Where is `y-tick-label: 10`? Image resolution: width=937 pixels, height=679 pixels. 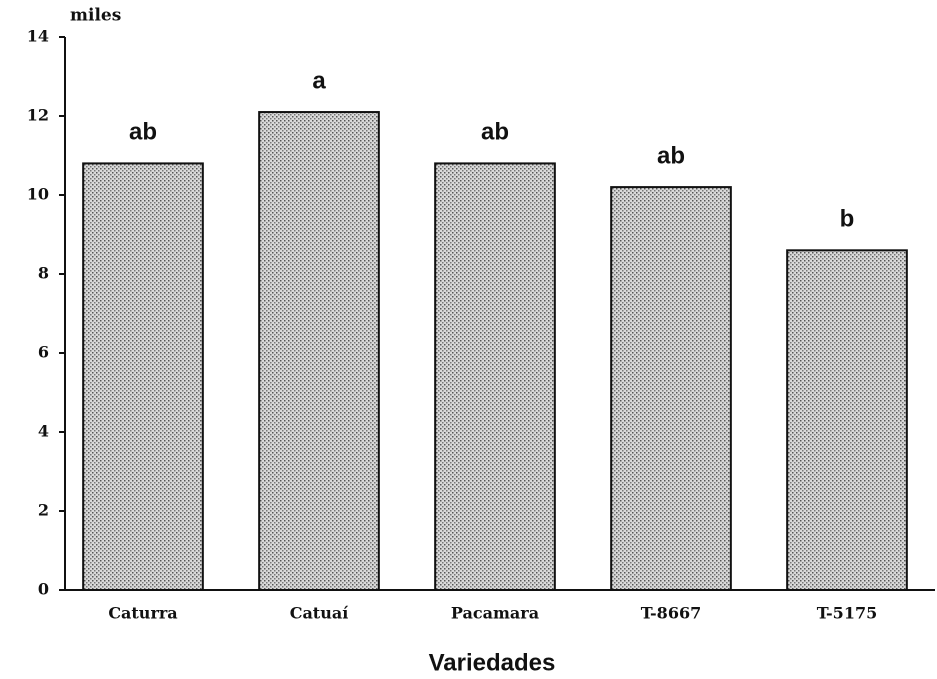 y-tick-label: 10 is located at coordinates (38, 194).